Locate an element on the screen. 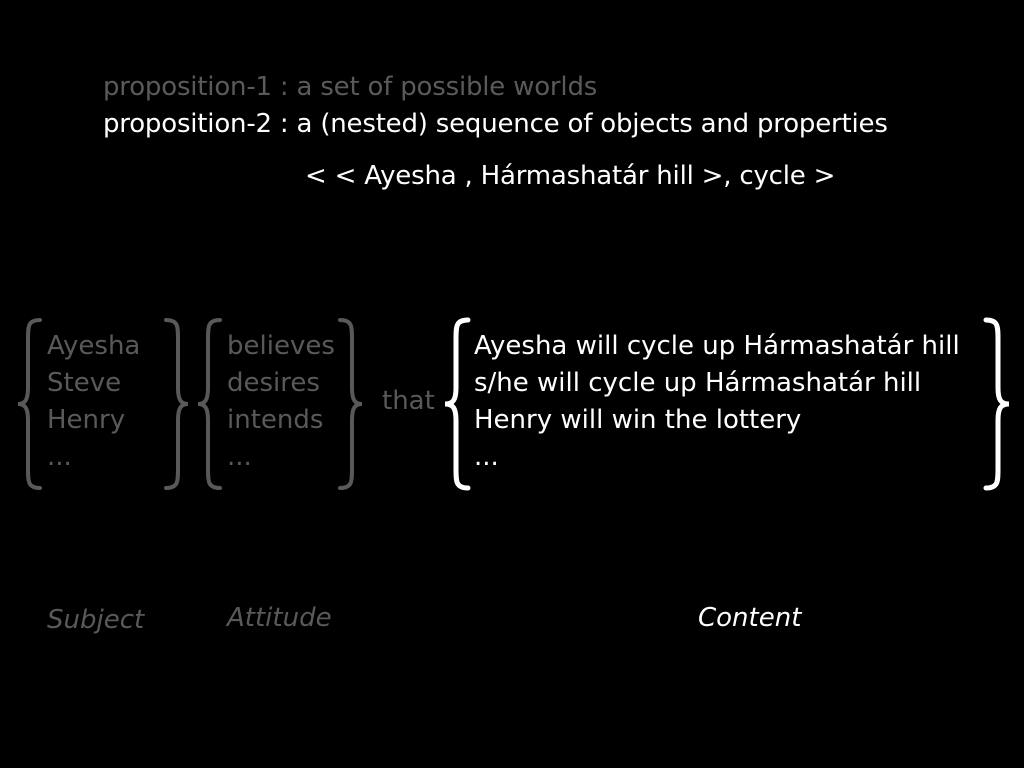 The width and height of the screenshot is (1024, 768). proposition-1-definition: proposition-1 : a set of possible worlds is located at coordinates (350, 87).